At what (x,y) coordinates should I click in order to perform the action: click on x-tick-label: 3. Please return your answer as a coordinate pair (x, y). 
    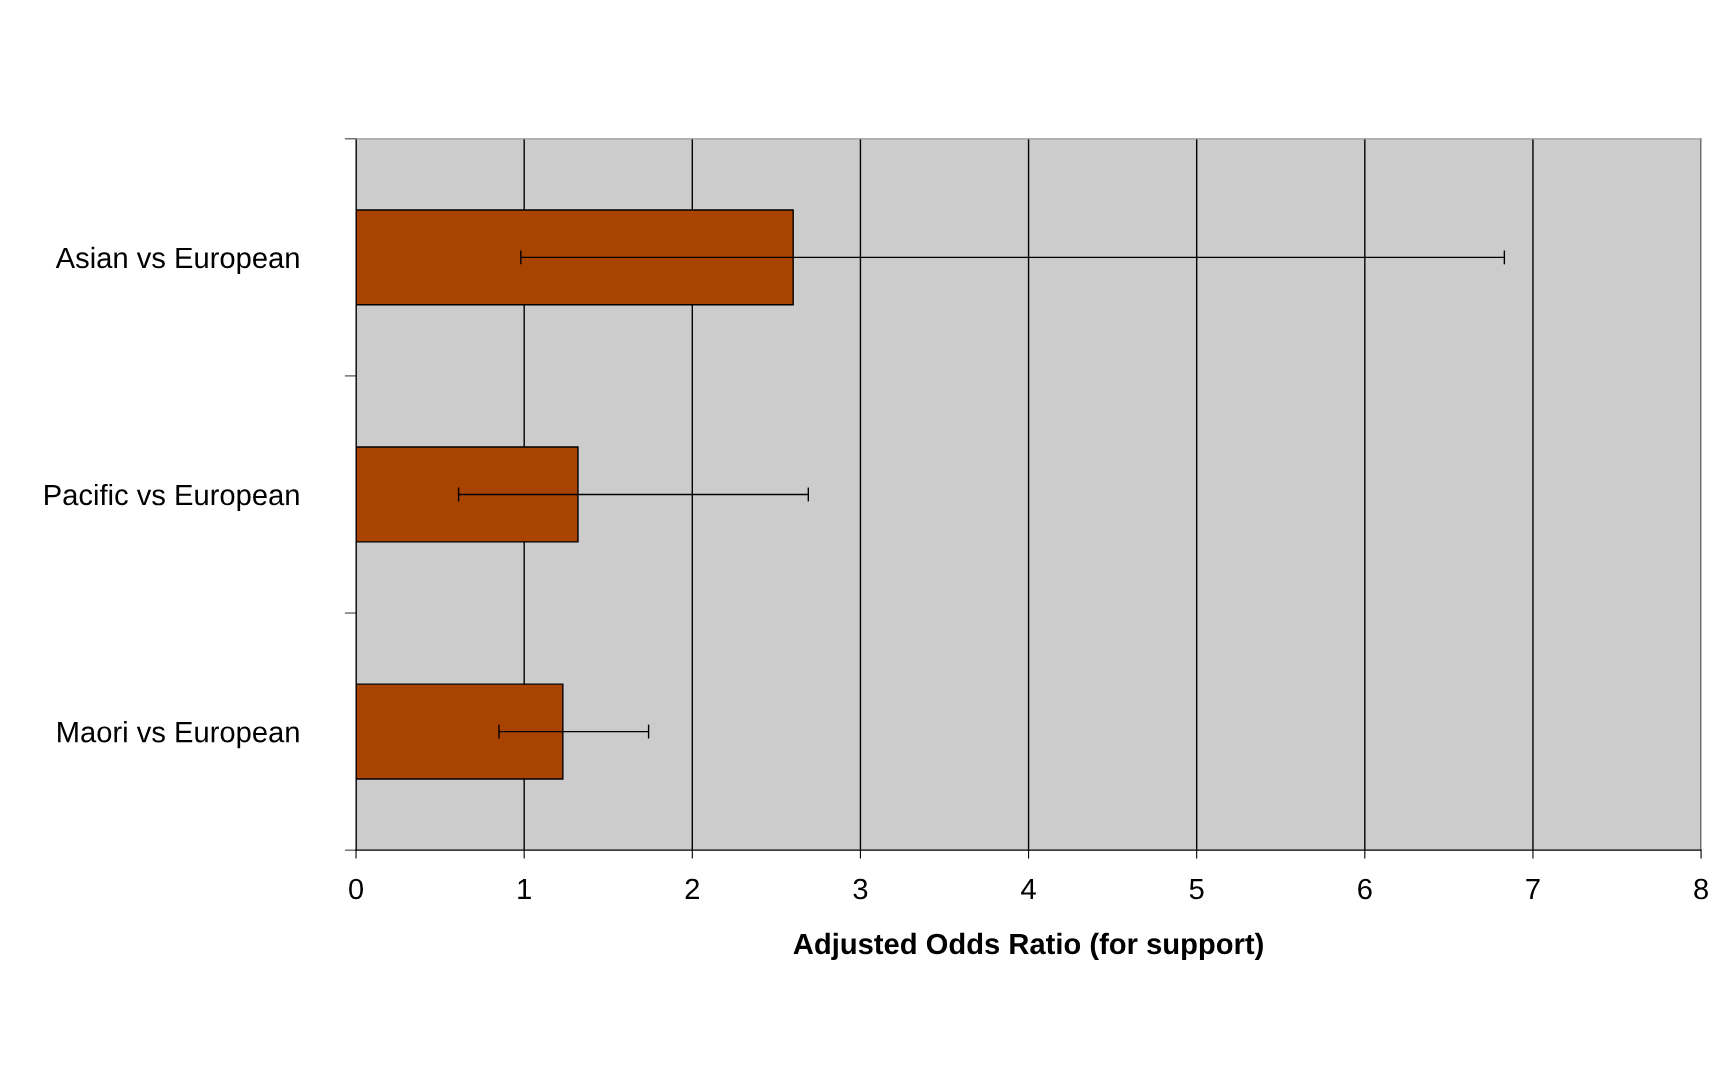
    Looking at the image, I should click on (860, 889).